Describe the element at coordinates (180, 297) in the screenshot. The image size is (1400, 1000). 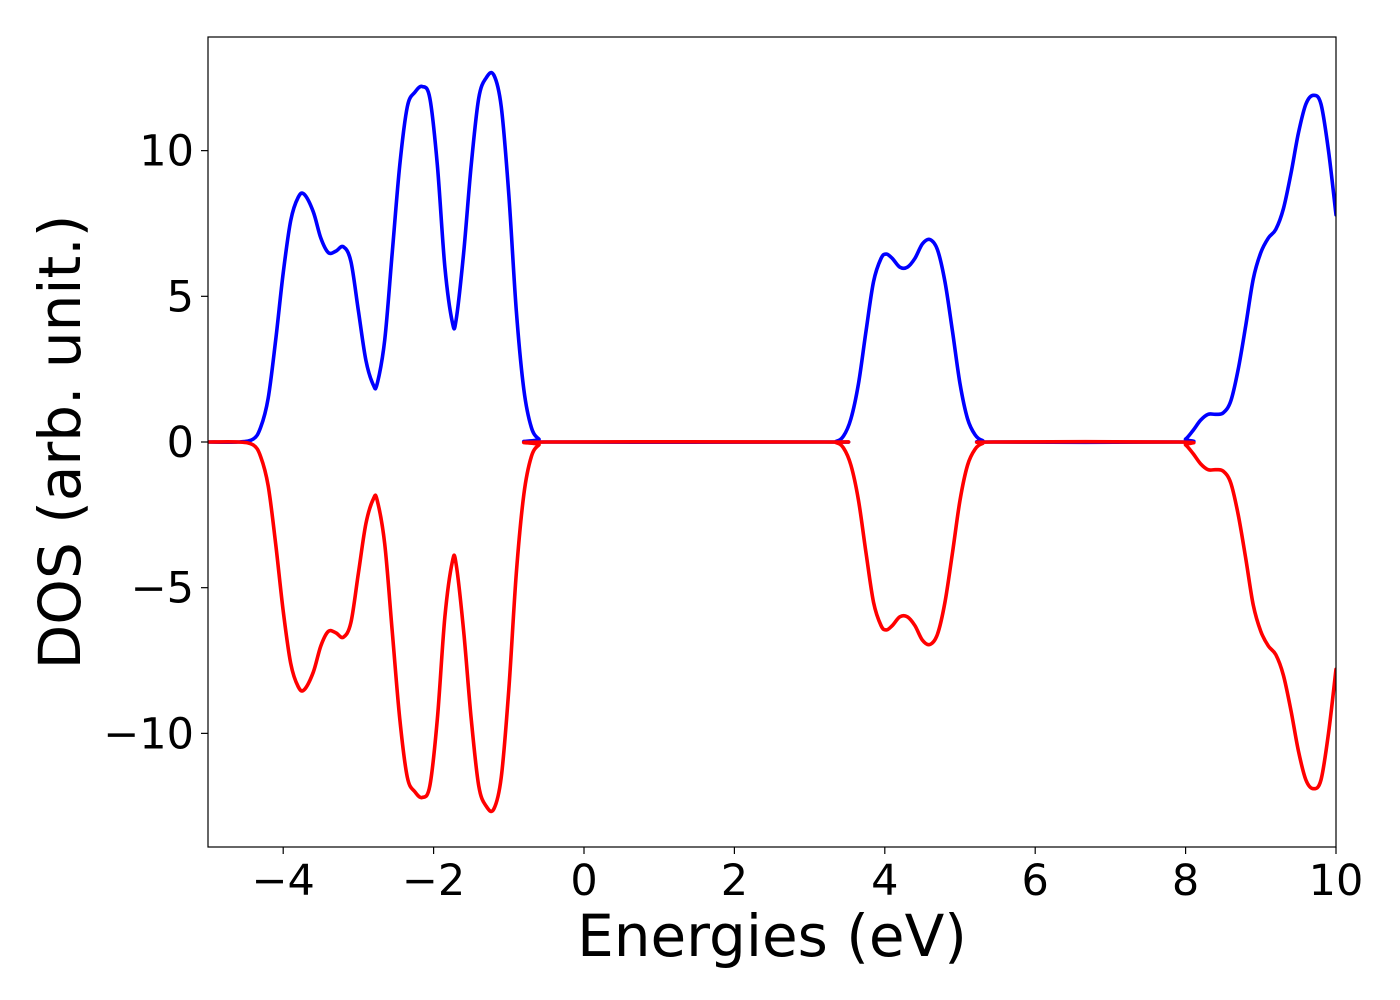
I see `y-tick-label: 5` at that location.